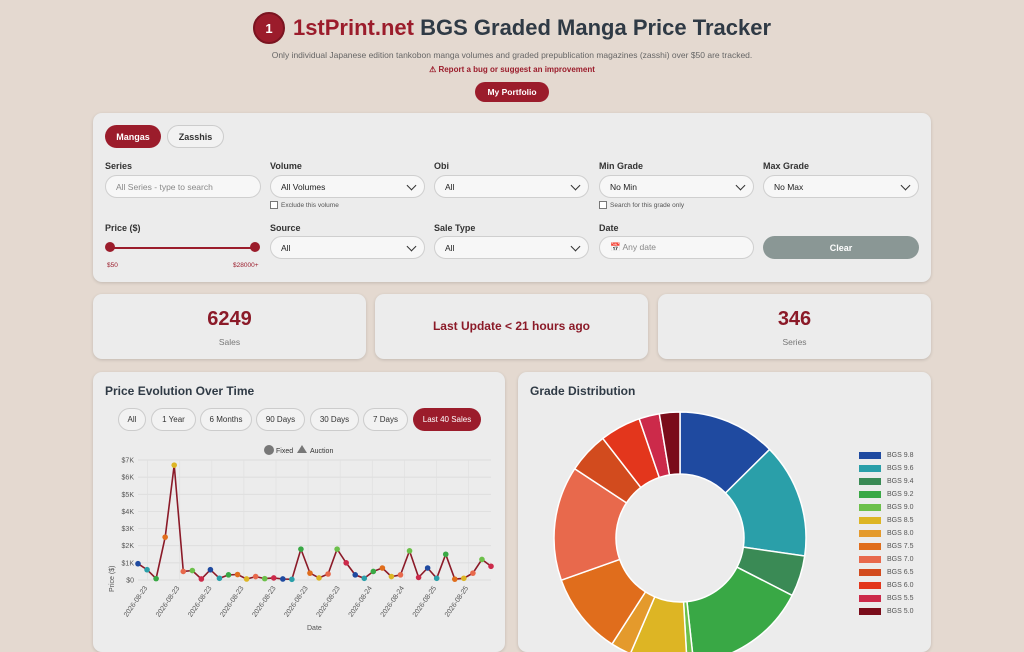 Image resolution: width=1024 pixels, height=652 pixels. What do you see at coordinates (789, 186) in the screenshot?
I see `max-grade-value: No Max` at bounding box center [789, 186].